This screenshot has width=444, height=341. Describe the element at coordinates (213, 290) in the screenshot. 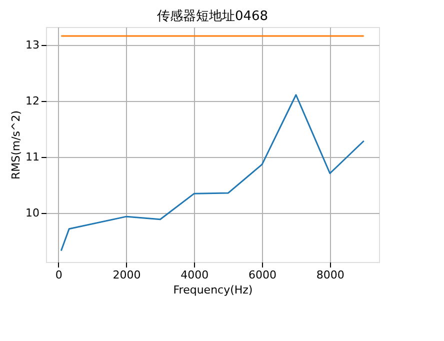

I see `x-axis-title: Frequency(Hz)` at that location.